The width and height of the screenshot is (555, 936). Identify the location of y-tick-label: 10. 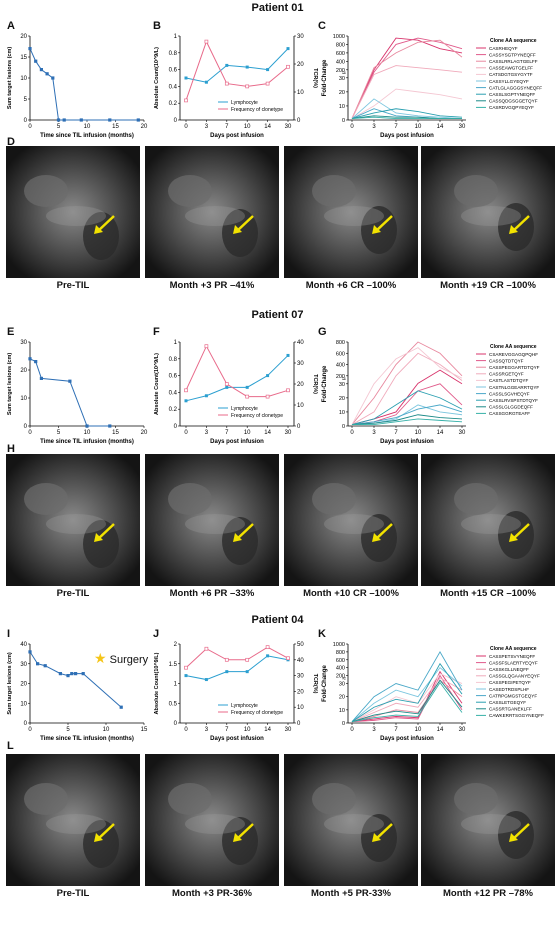
(342, 107).